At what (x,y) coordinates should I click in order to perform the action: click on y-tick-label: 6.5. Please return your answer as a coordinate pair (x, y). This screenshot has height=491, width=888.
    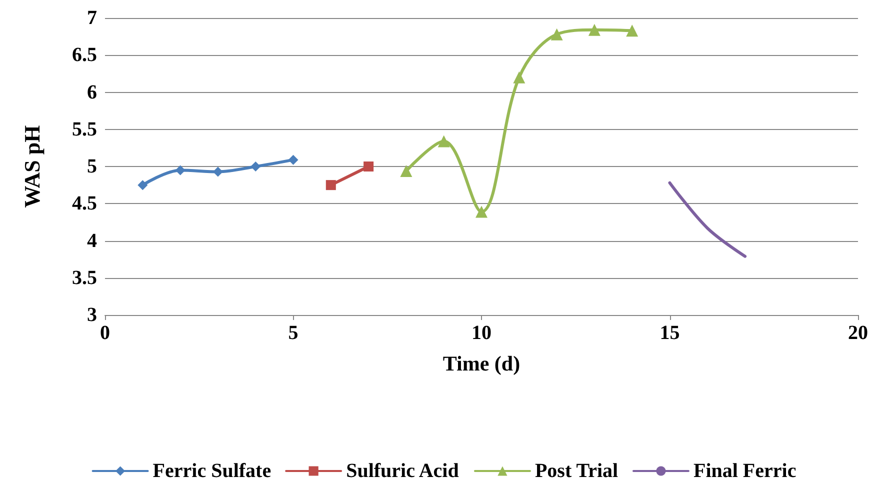
    Looking at the image, I should click on (84, 55).